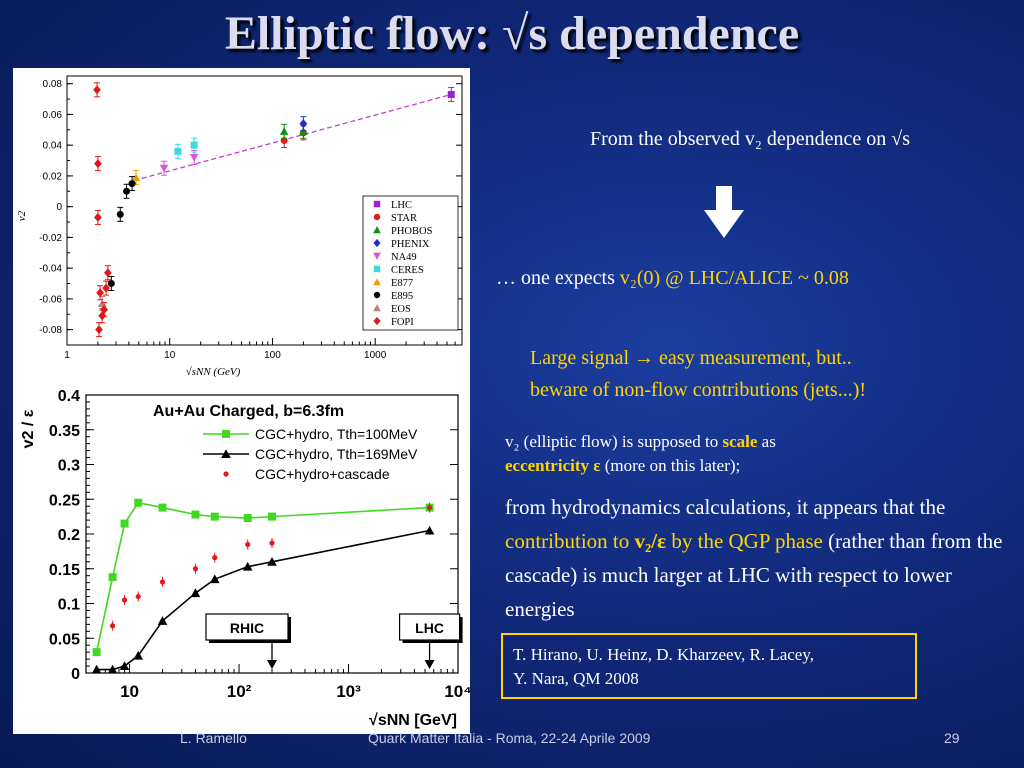 This screenshot has height=768, width=1024. I want to click on y-tick-label: 0.08, so click(53, 84).